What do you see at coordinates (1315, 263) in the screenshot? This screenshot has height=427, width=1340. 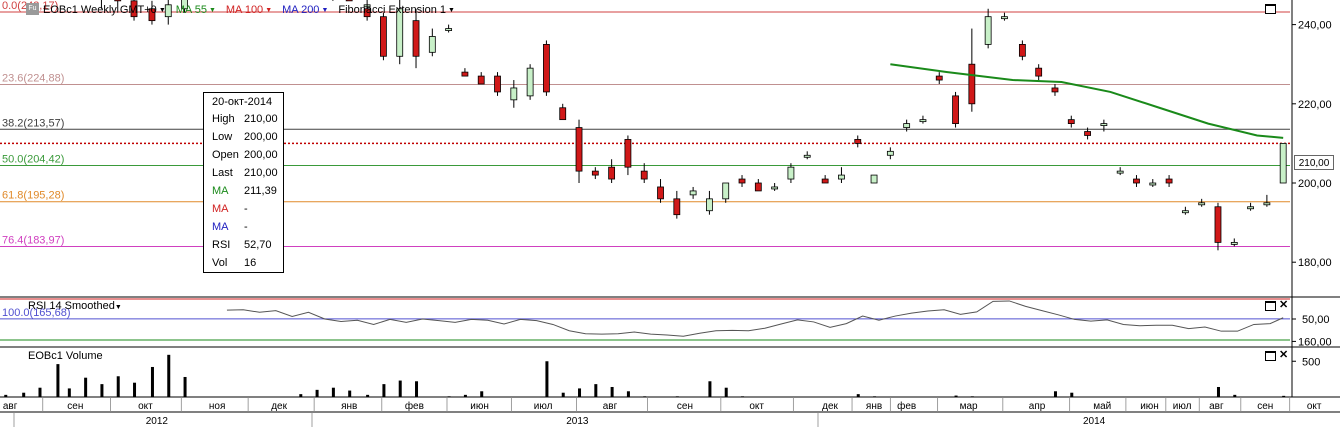 I see `price-tick-label: 180,00` at bounding box center [1315, 263].